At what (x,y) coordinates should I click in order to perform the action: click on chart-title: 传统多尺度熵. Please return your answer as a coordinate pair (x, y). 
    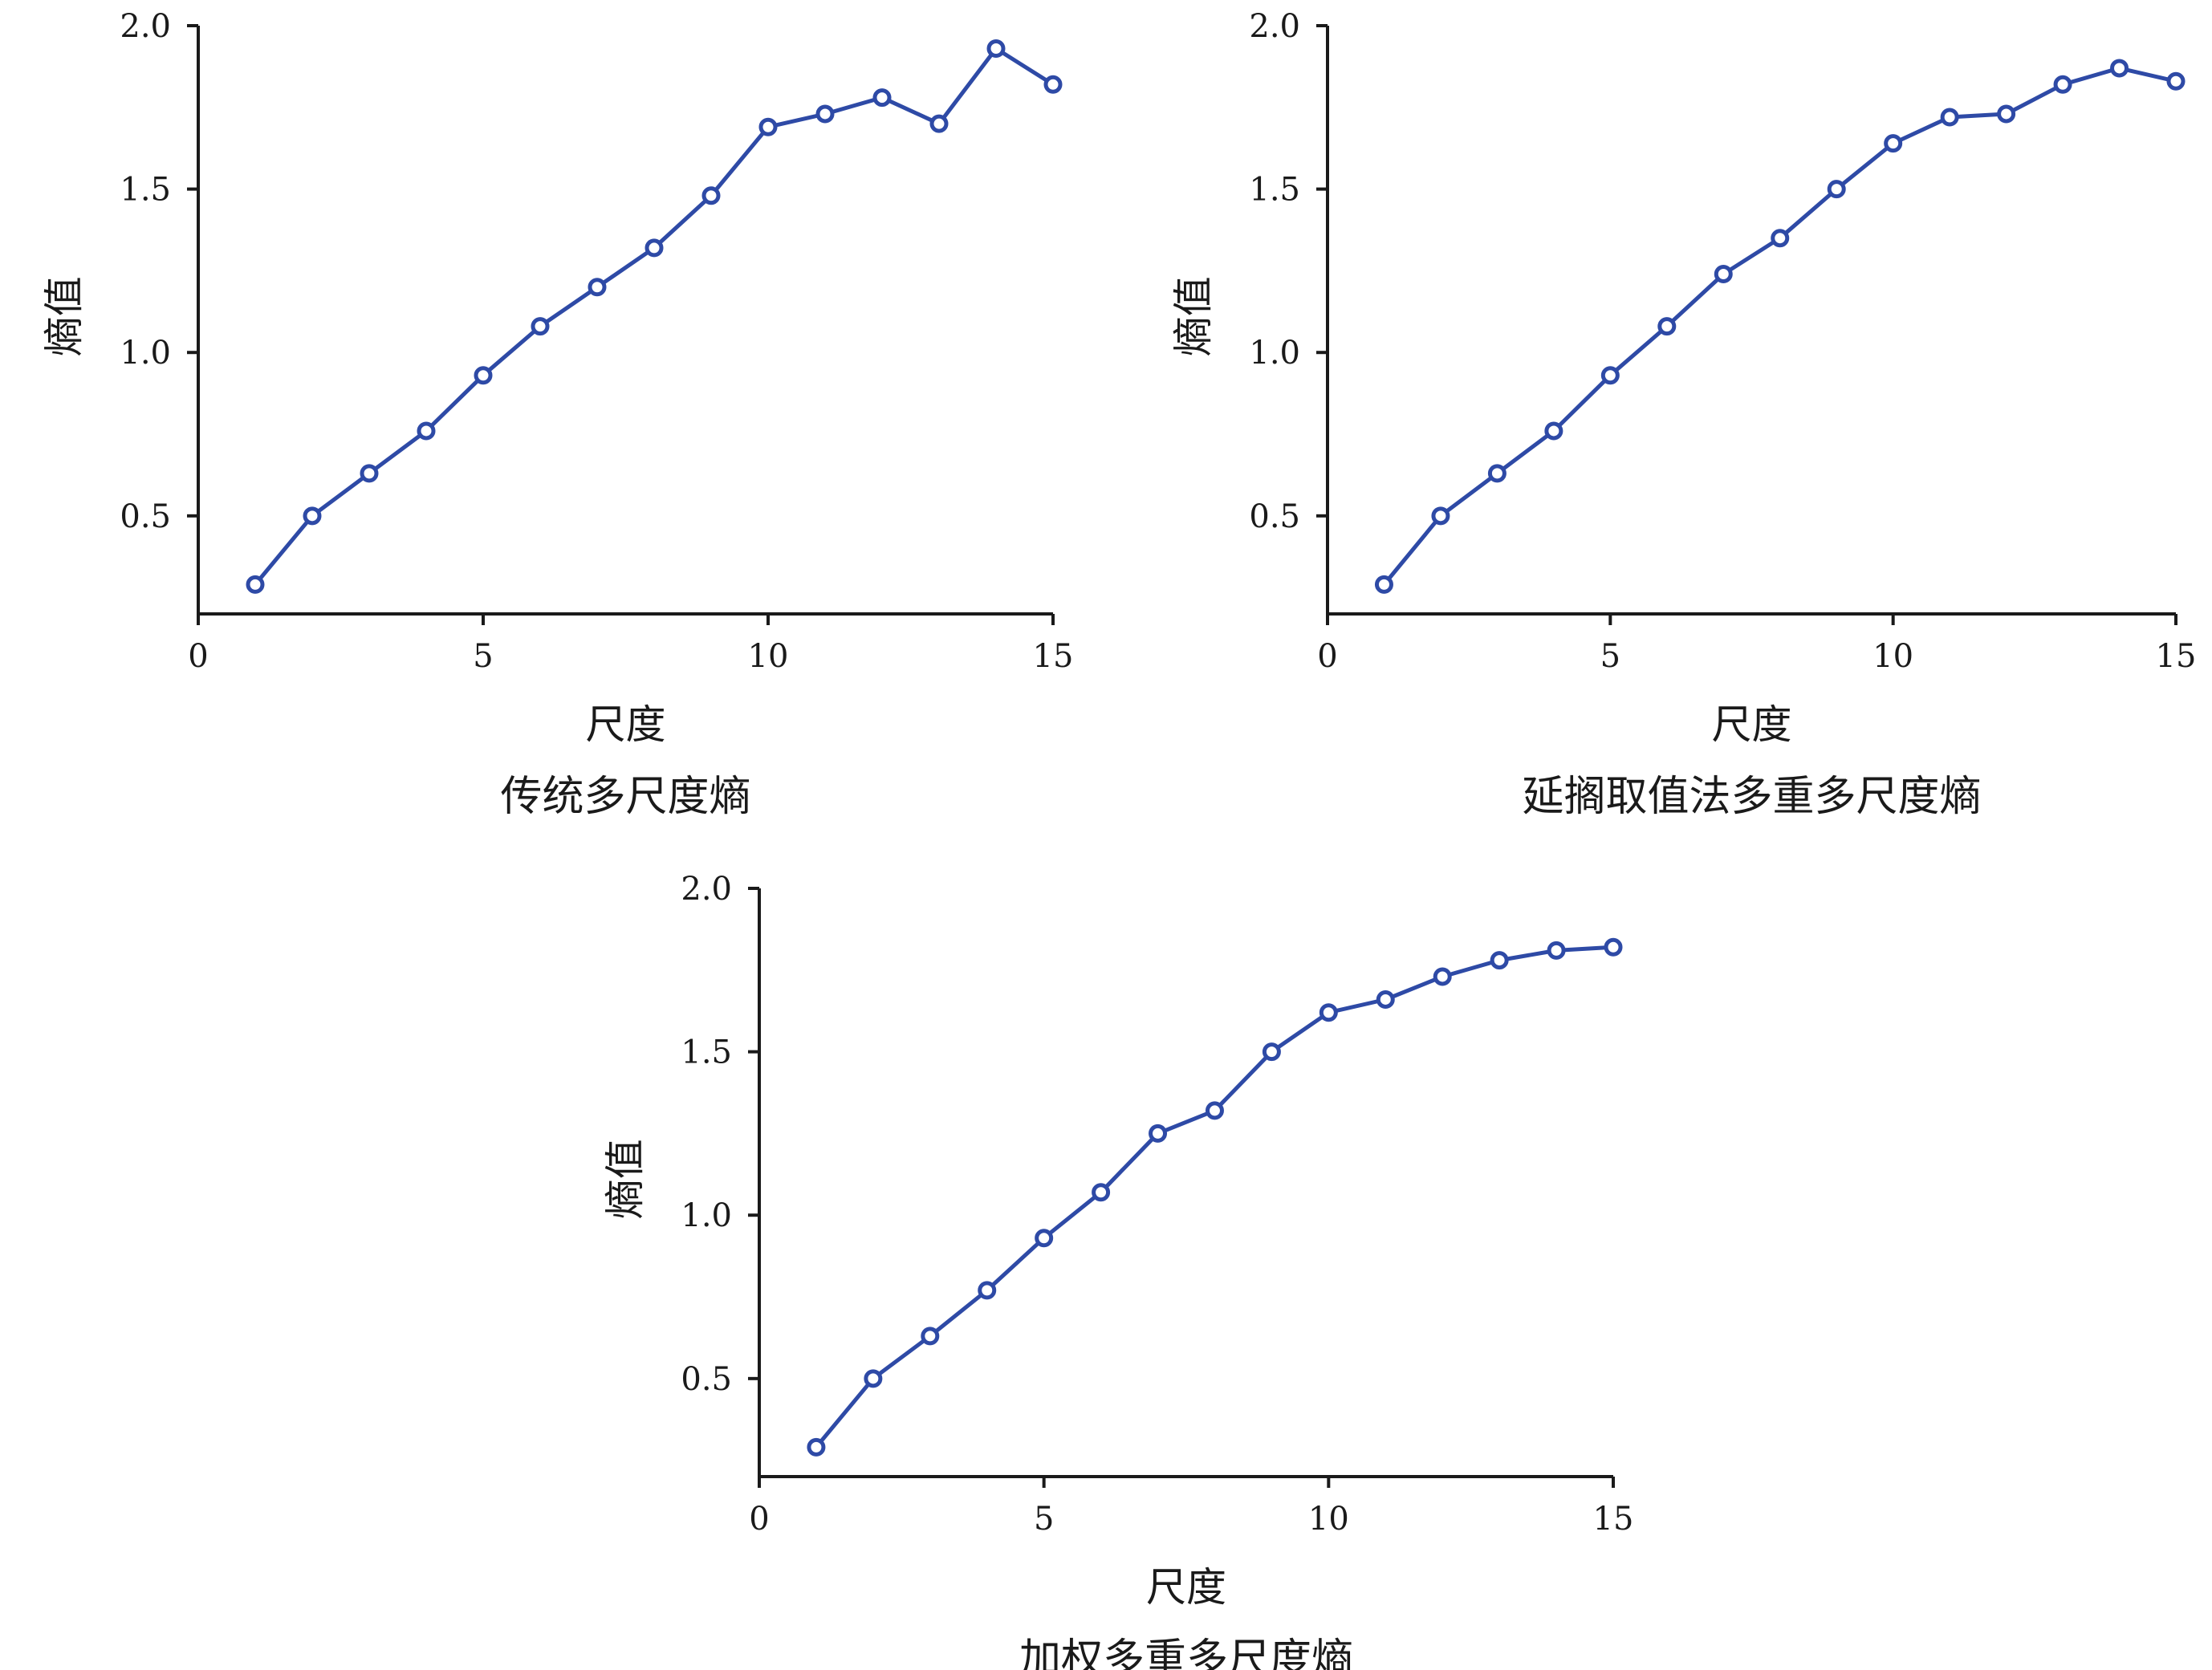
    Looking at the image, I should click on (625, 797).